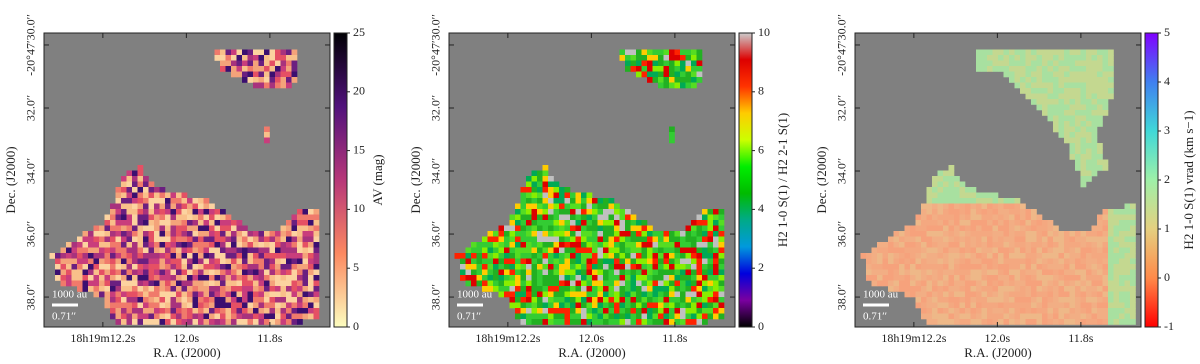 This screenshot has width=1200, height=364. I want to click on y-tick-label: 38.0′′, so click(842, 297).